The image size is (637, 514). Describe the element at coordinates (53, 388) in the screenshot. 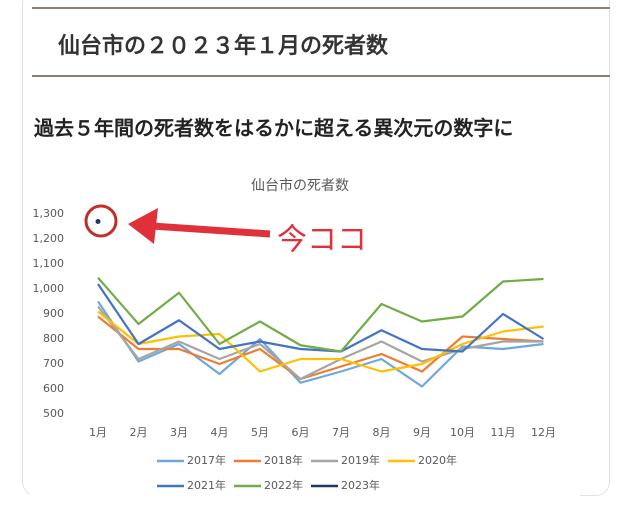

I see `y-tick-label: 600` at that location.